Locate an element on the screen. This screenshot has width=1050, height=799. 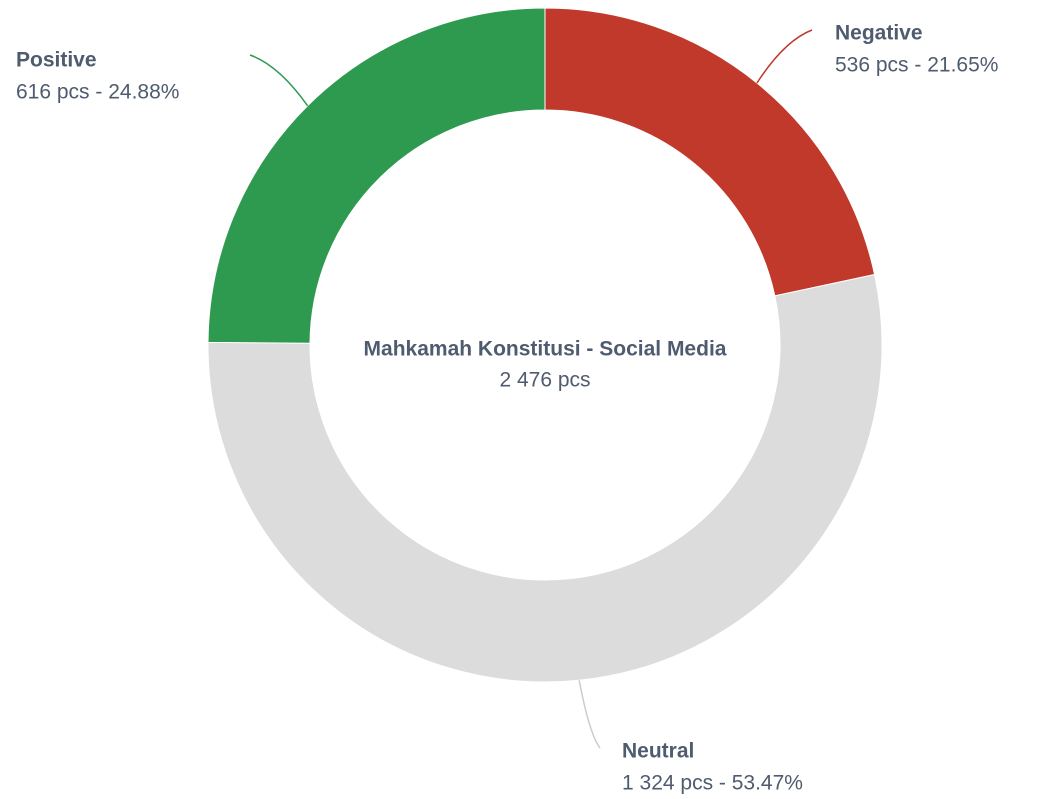
slice-name: Negative is located at coordinates (879, 33).